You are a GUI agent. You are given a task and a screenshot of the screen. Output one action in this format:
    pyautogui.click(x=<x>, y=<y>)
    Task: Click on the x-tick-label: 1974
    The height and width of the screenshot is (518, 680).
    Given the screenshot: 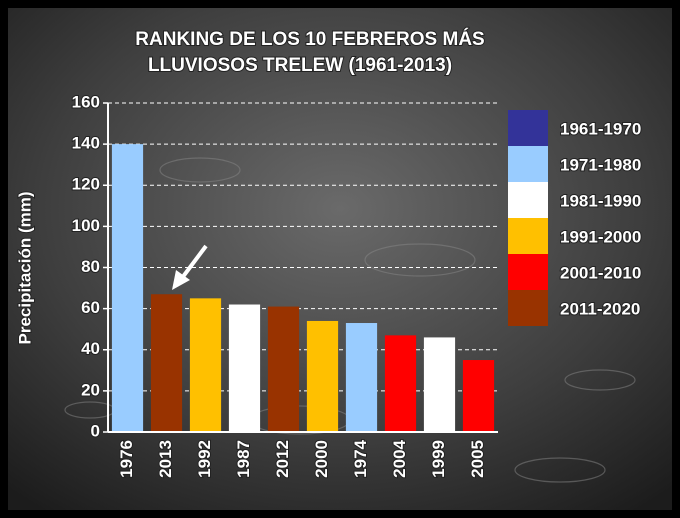 What is the action you would take?
    pyautogui.click(x=360, y=458)
    